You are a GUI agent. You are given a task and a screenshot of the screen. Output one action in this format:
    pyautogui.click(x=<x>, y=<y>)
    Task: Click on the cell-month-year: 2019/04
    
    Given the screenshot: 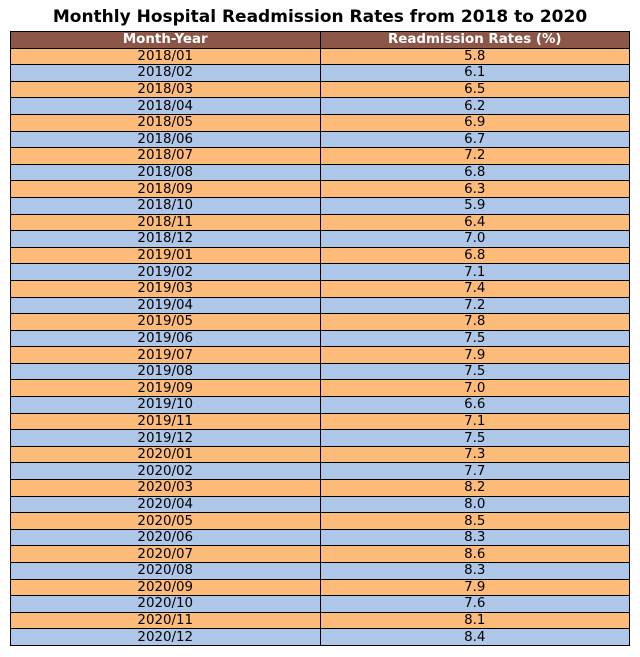 What is the action you would take?
    pyautogui.click(x=165, y=305)
    